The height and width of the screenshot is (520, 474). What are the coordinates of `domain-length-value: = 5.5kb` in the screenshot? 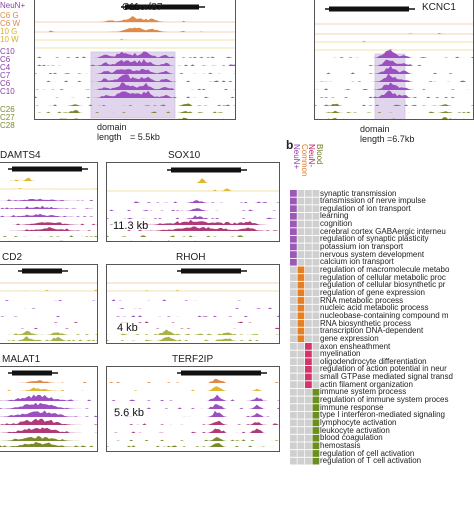 It's located at (145, 137).